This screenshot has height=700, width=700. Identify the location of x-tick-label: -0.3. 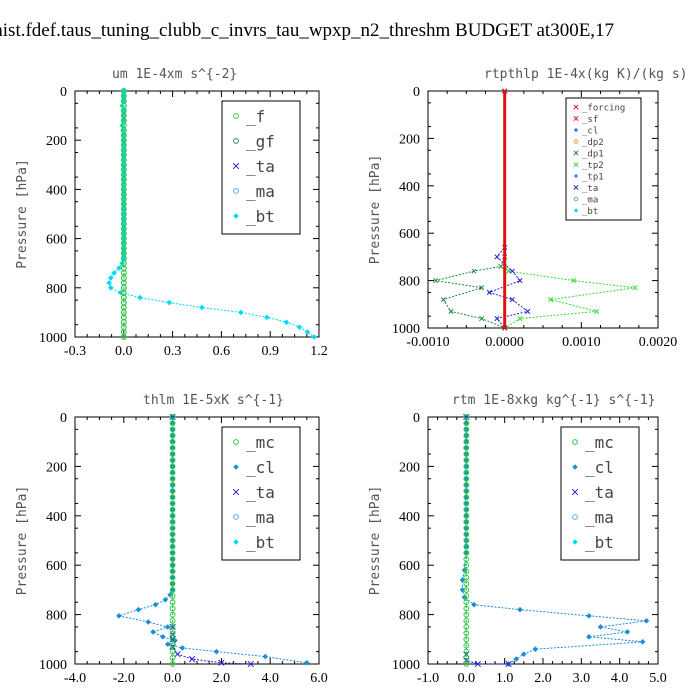
(75, 351).